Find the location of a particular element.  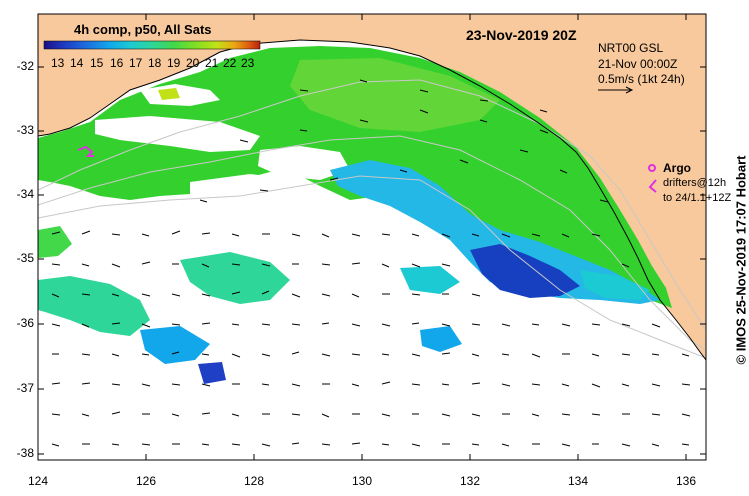

colorbar-tick: 19 is located at coordinates (174, 63).